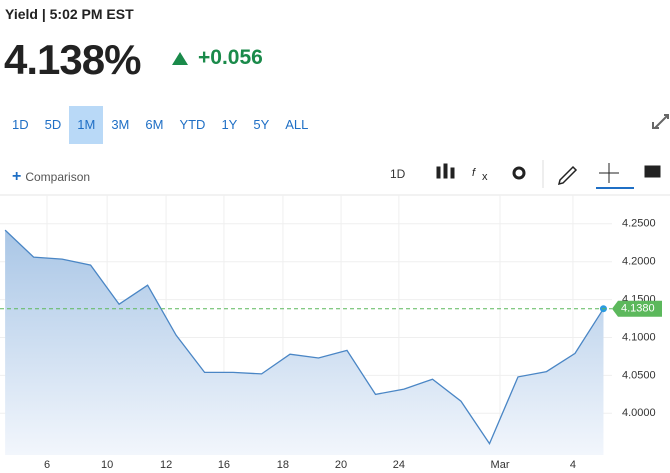 This screenshot has width=670, height=473. I want to click on range-button: 5D, so click(53, 124).